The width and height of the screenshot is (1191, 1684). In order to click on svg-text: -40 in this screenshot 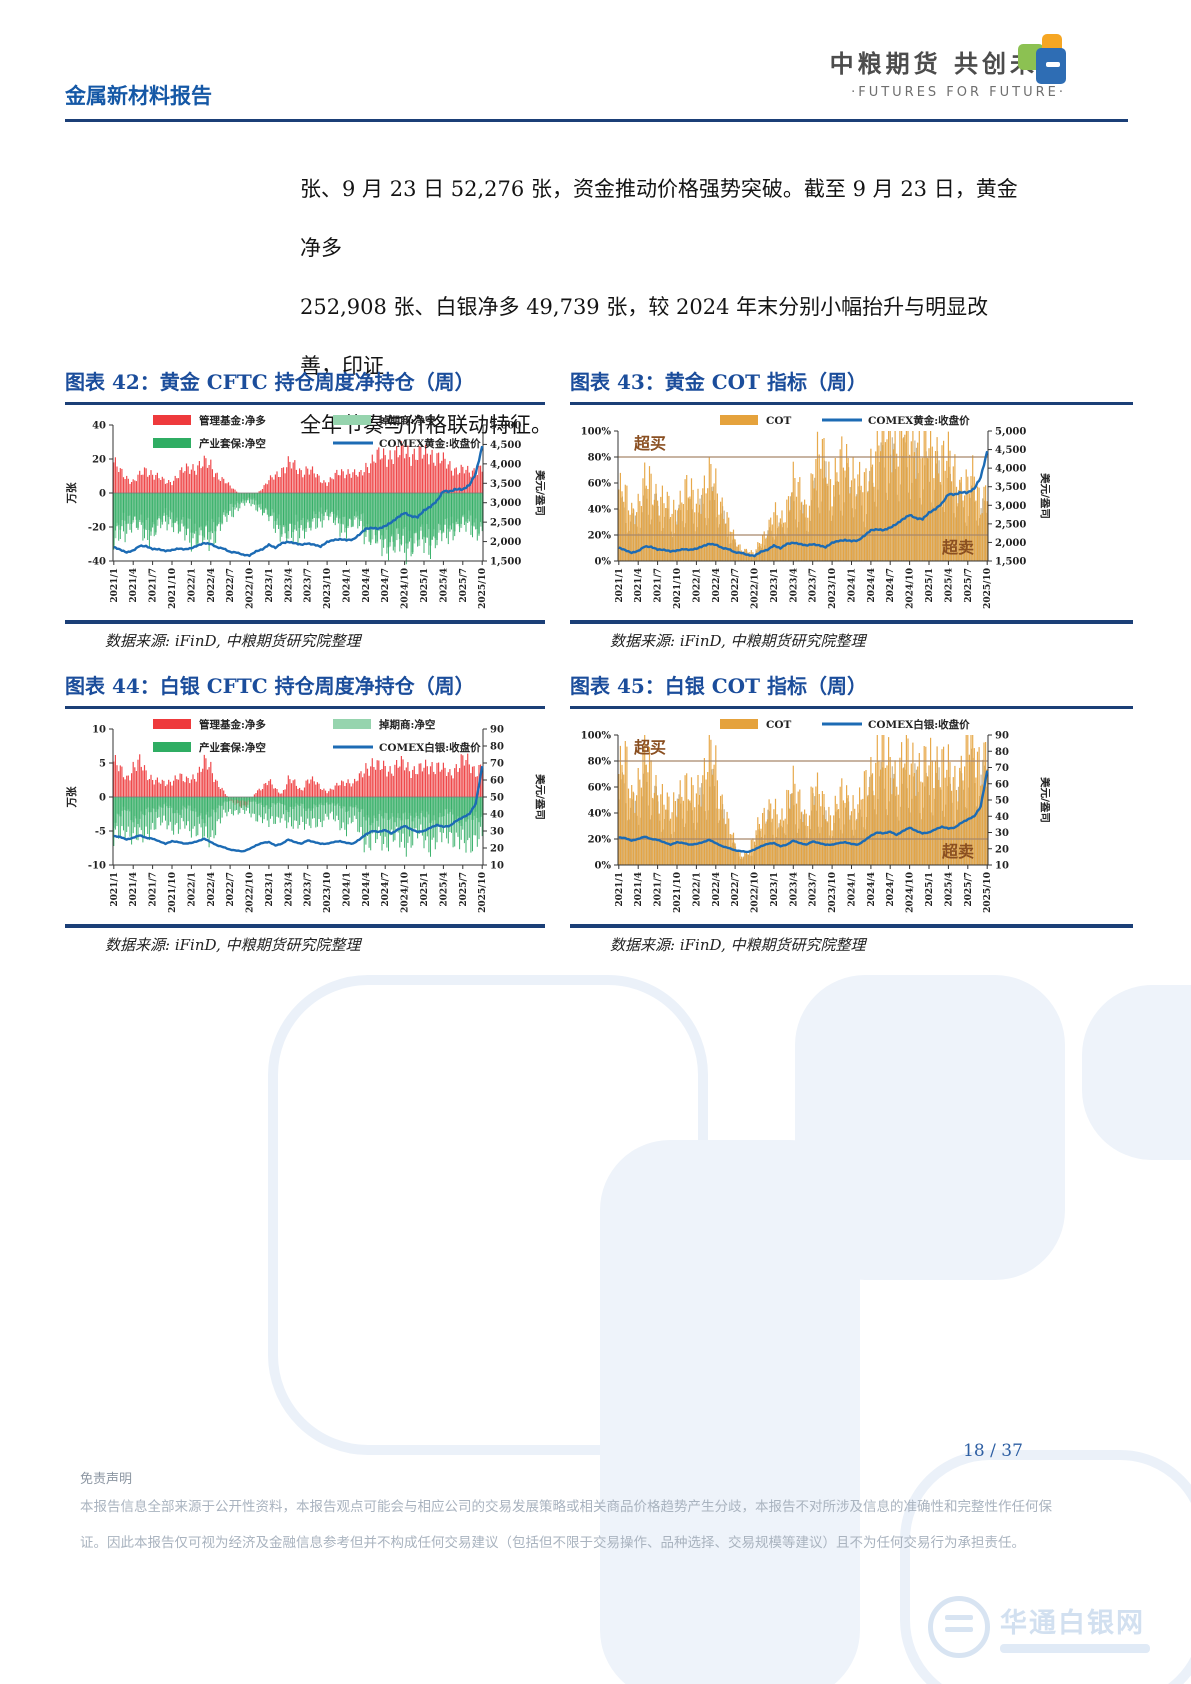, I will do `click(97, 562)`.